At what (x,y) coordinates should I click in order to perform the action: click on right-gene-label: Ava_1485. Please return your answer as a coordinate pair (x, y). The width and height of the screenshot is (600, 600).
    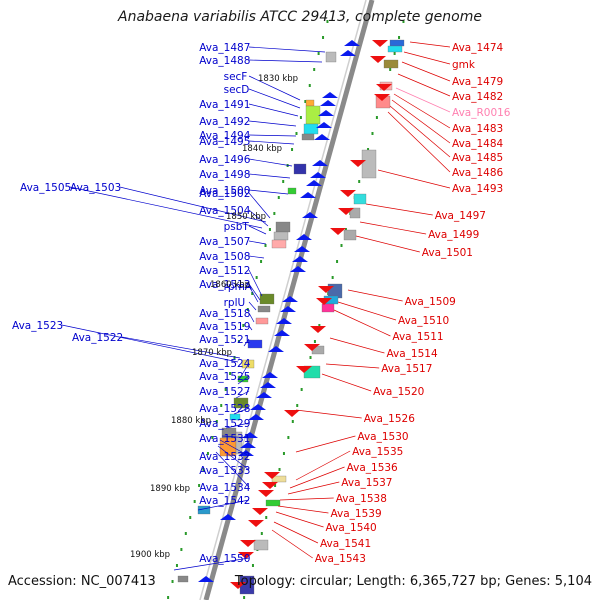
    Looking at the image, I should click on (477, 158).